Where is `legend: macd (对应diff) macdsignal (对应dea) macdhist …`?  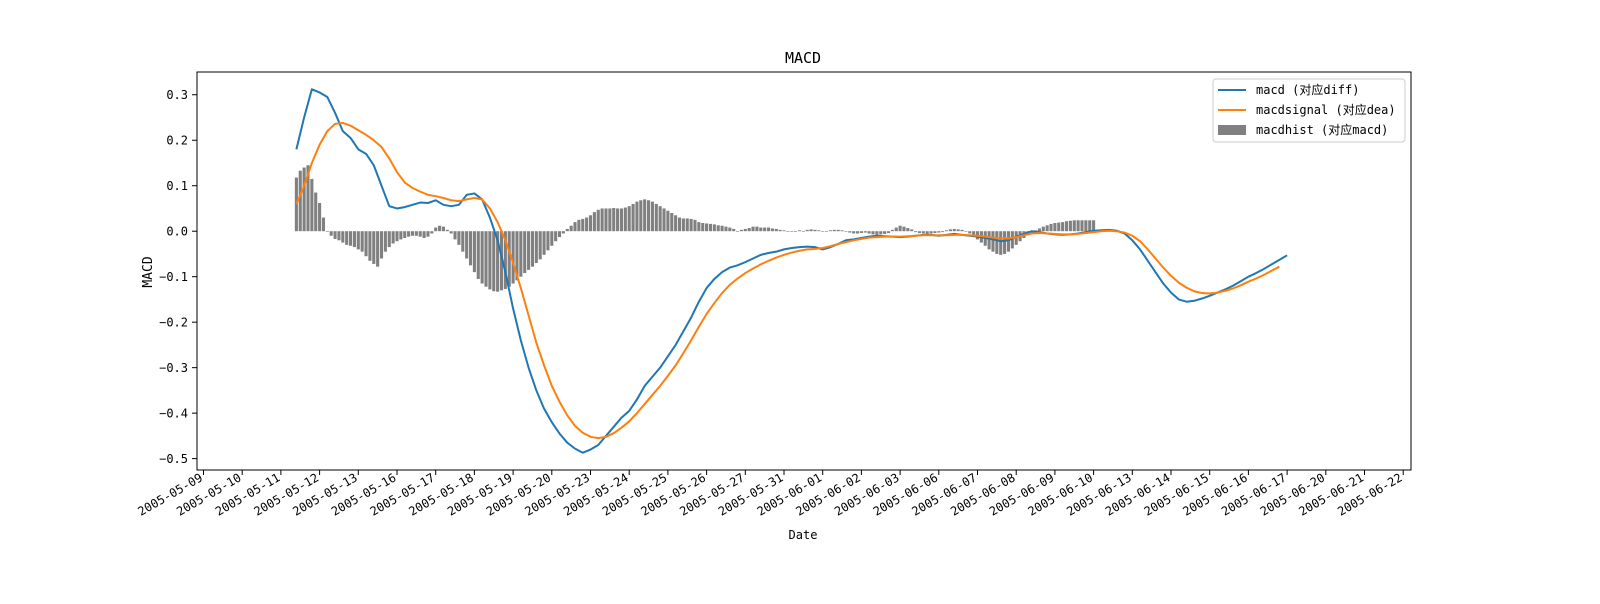 legend: macd (对应diff) macdsignal (对应dea) macdhist … is located at coordinates (1309, 110).